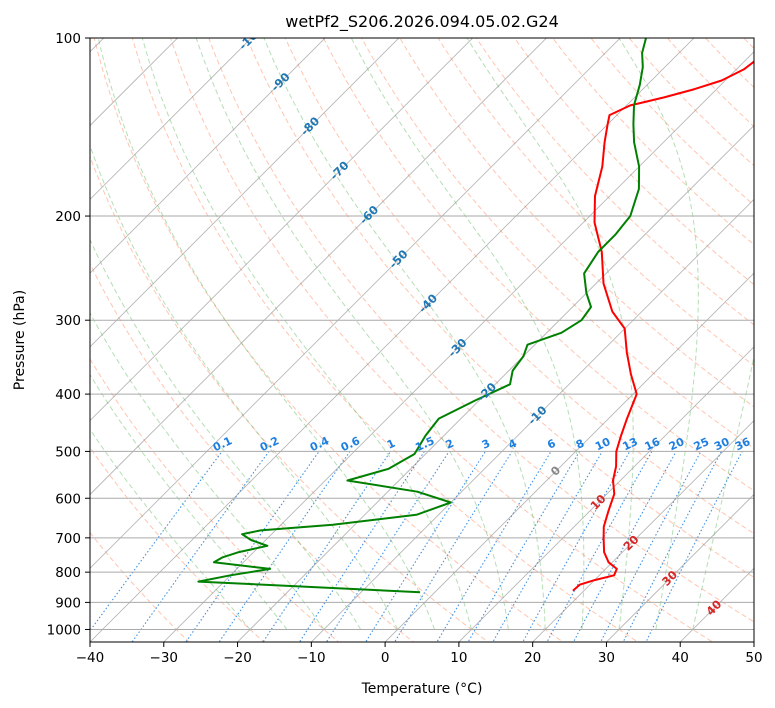 The height and width of the screenshot is (708, 775). Describe the element at coordinates (458, 658) in the screenshot. I see `x-tick-label: 10` at that location.